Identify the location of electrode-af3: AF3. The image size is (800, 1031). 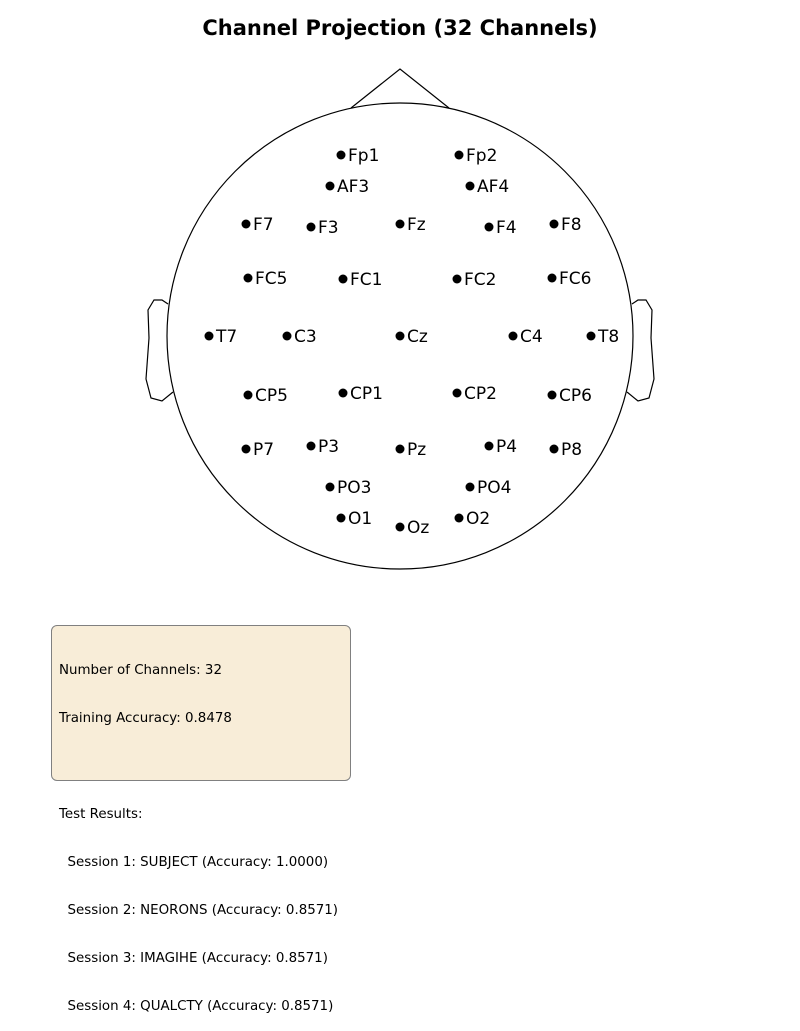
(347, 187).